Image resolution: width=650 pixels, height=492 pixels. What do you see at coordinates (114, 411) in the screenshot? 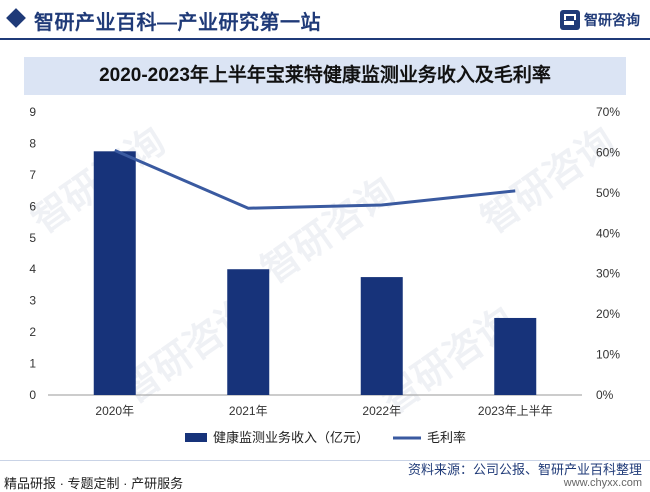
I see `x-category-label: 2020年` at bounding box center [114, 411].